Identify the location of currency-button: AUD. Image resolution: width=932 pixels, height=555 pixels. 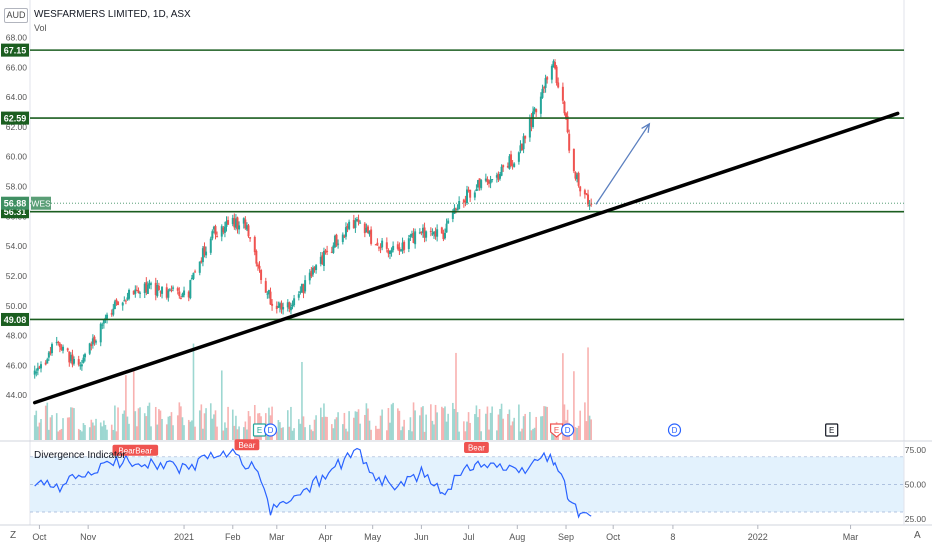
(16, 15).